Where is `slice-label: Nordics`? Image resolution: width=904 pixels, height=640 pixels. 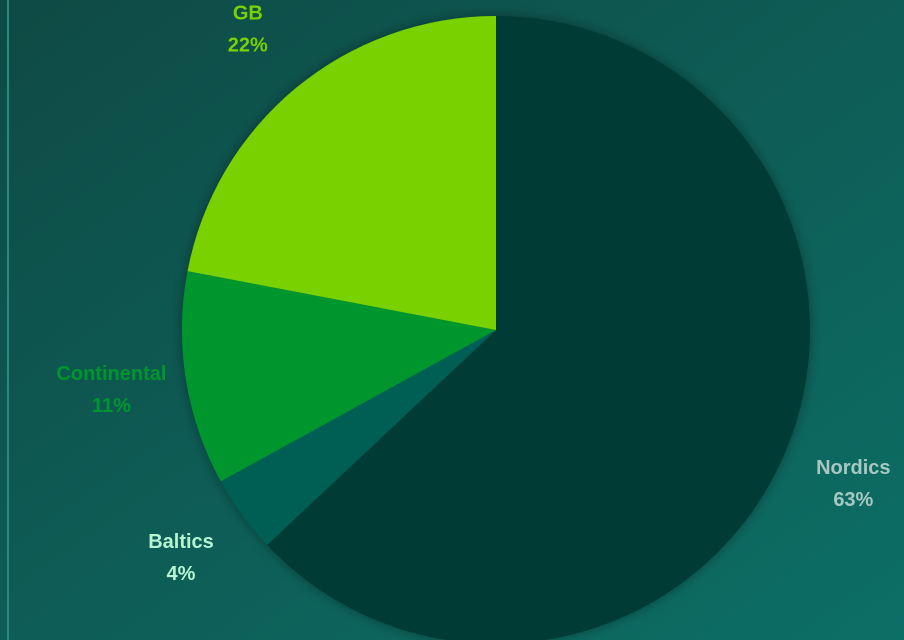
slice-label: Nordics is located at coordinates (853, 468).